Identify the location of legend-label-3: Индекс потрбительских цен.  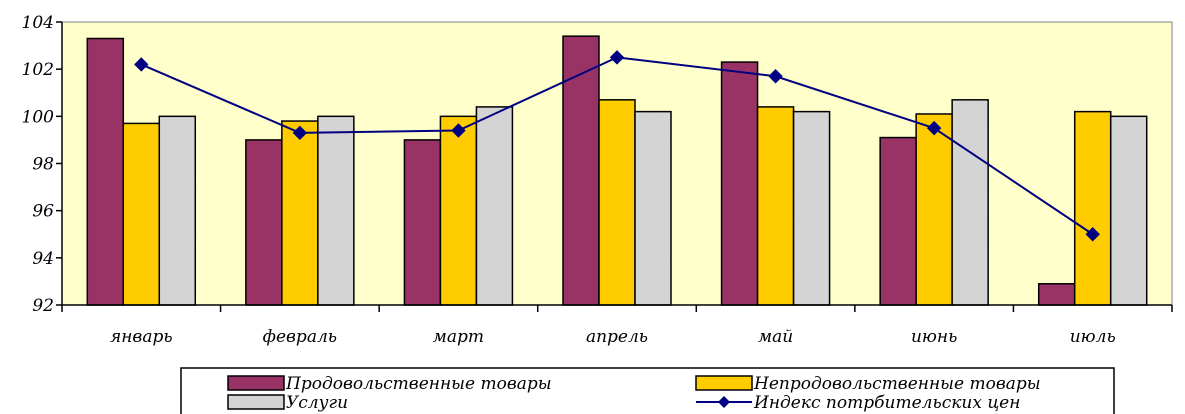
(886, 403).